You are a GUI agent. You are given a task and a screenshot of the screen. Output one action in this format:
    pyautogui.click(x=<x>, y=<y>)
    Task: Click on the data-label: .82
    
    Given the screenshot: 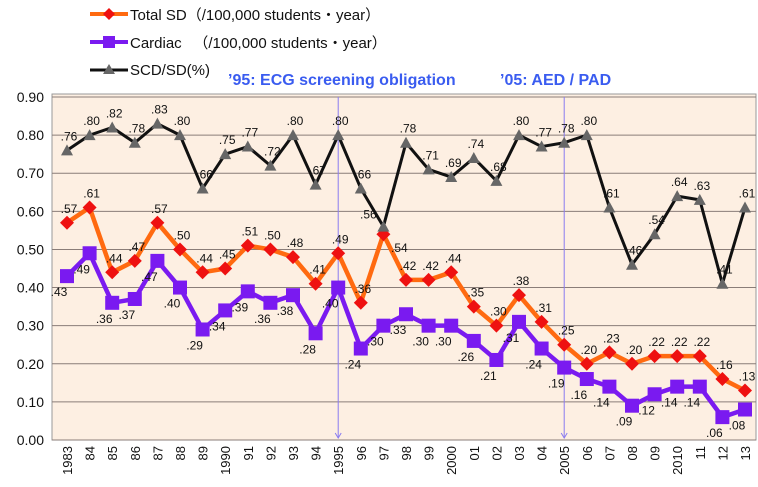 What is the action you would take?
    pyautogui.click(x=114, y=113)
    